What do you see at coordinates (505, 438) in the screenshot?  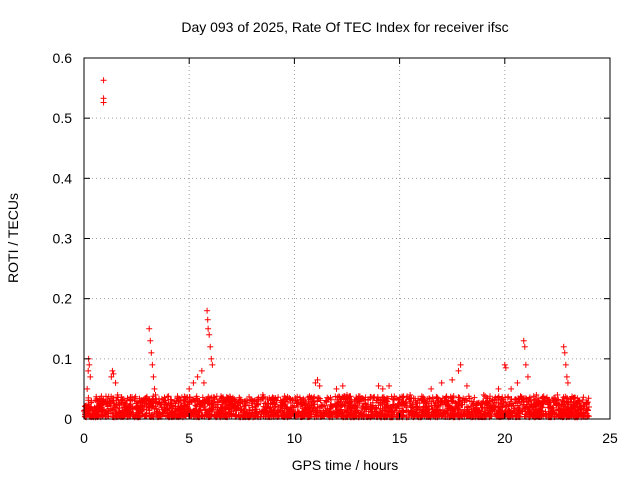 I see `x-tick-label: 20` at bounding box center [505, 438].